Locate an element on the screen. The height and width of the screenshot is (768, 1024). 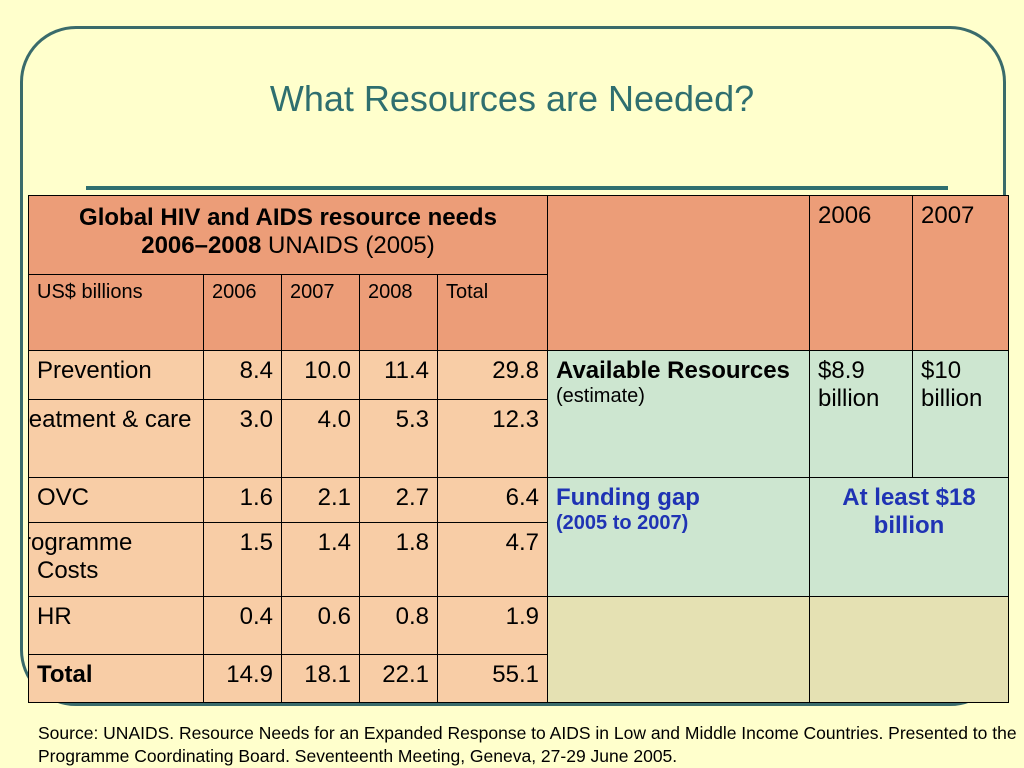
slide-title: What Resources are Needed? is located at coordinates (512, 98).